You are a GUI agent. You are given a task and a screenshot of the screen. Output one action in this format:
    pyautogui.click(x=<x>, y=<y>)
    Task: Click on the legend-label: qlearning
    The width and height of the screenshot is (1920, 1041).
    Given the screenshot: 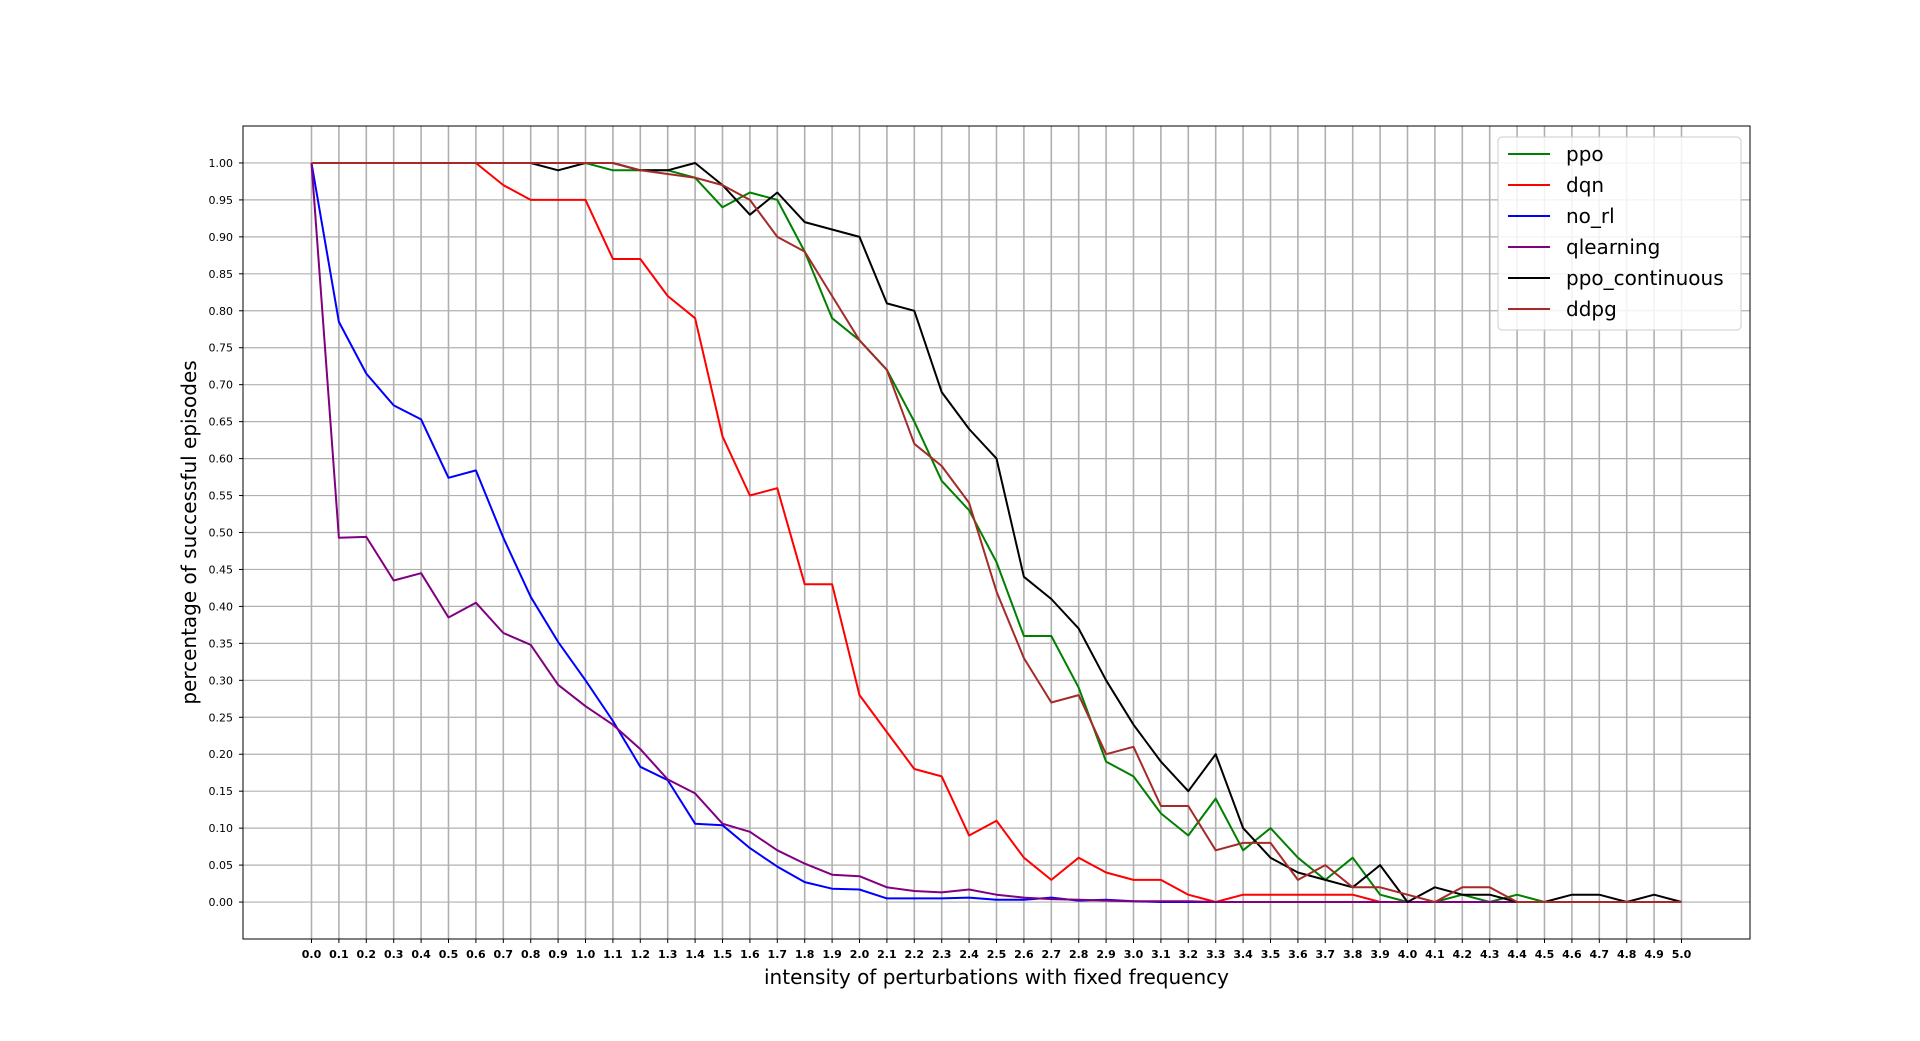 What is the action you would take?
    pyautogui.click(x=1613, y=247)
    